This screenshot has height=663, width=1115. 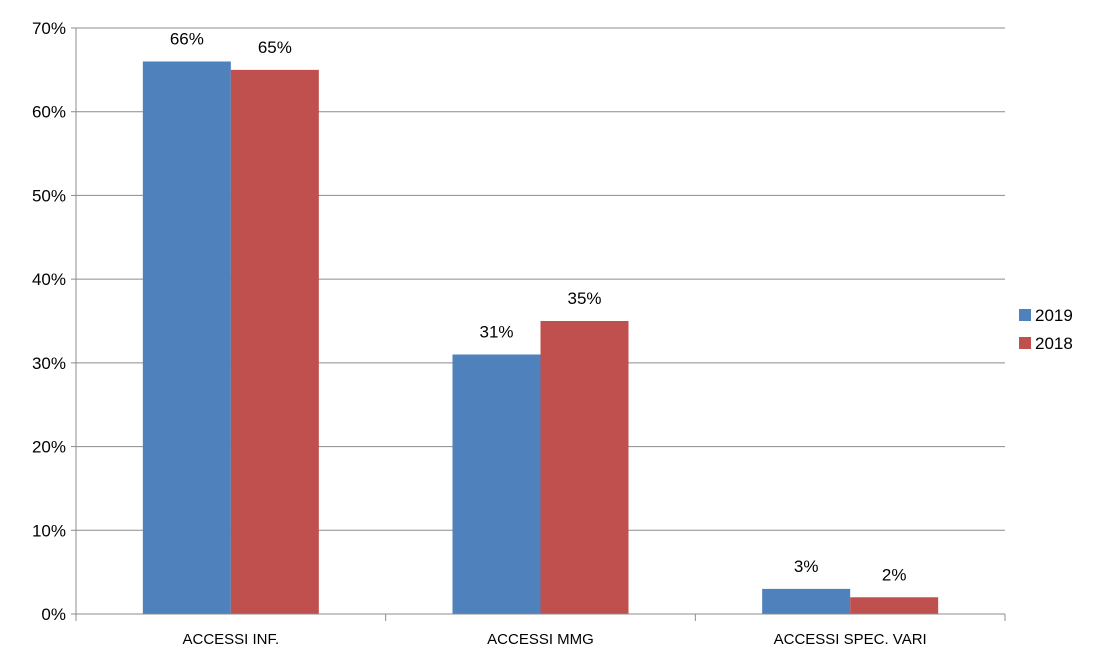 What do you see at coordinates (1054, 315) in the screenshot?
I see `legend-label: 2019` at bounding box center [1054, 315].